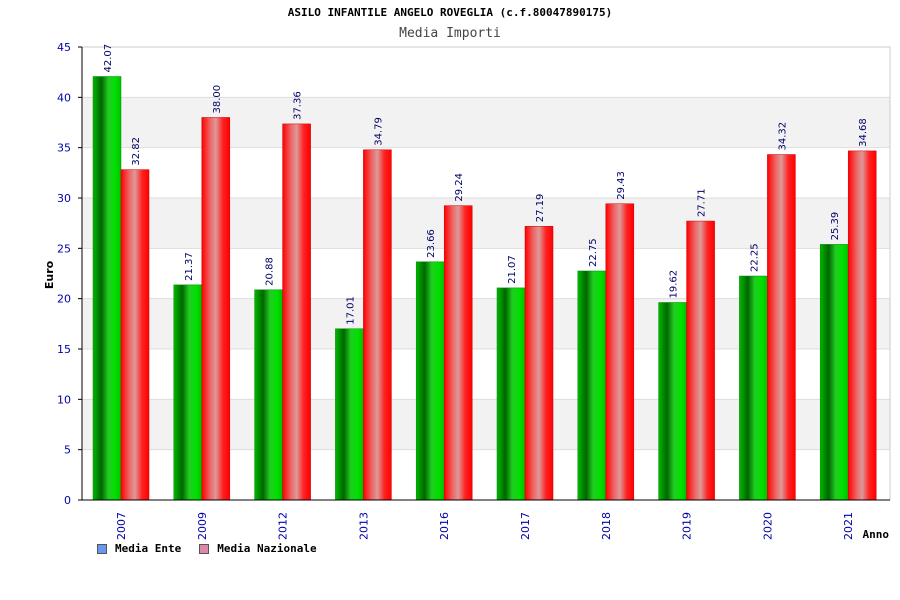  What do you see at coordinates (64, 248) in the screenshot?
I see `y-tick-label: 25` at bounding box center [64, 248].